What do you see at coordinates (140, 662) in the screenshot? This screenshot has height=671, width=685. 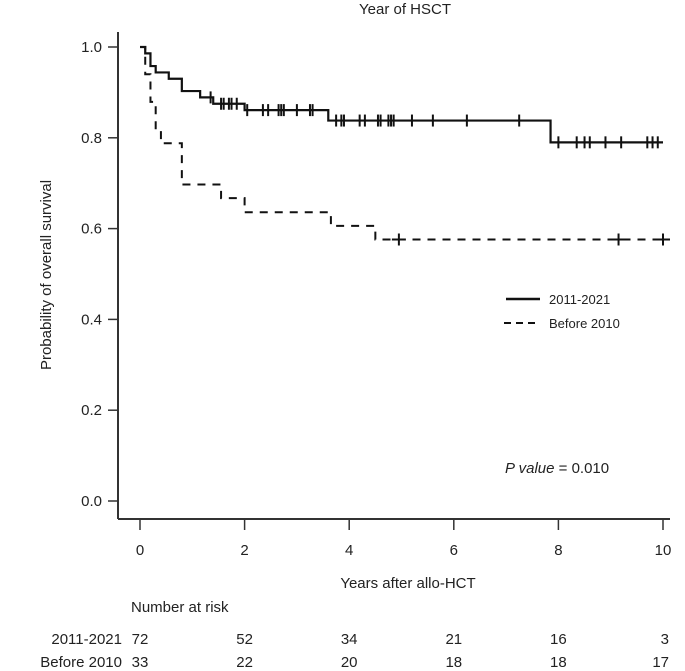 I see `risk-value: 33` at bounding box center [140, 662].